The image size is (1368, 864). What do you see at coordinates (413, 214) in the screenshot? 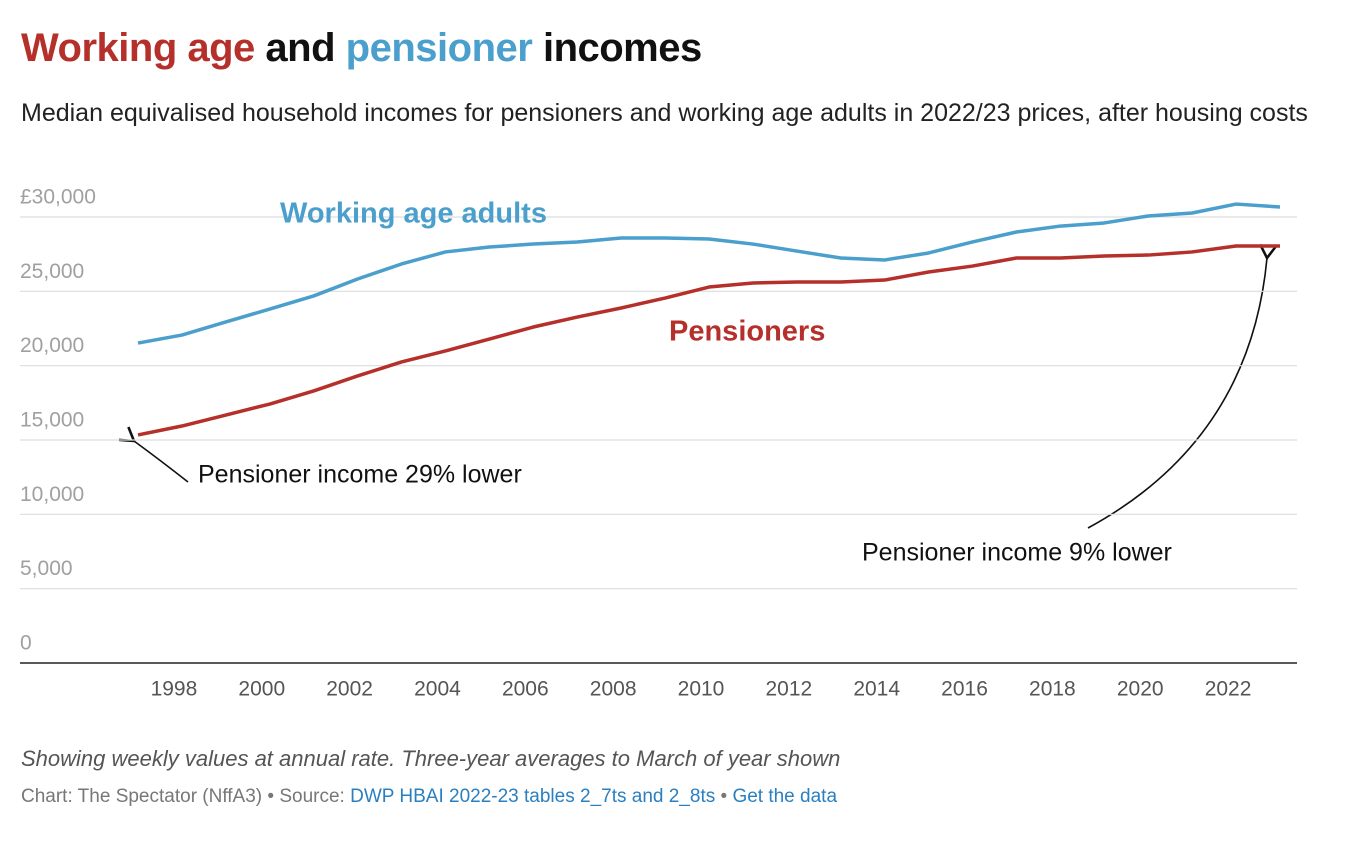
I see `series-label: Working age adults` at bounding box center [413, 214].